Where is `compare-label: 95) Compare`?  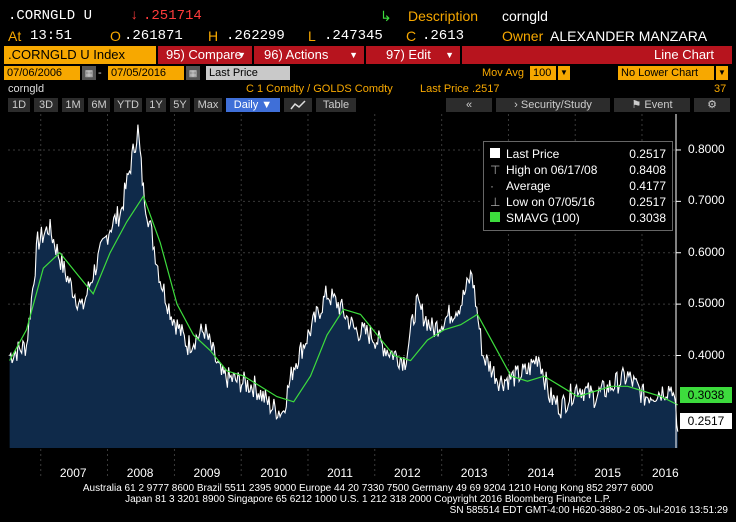
compare-label: 95) Compare is located at coordinates (204, 54).